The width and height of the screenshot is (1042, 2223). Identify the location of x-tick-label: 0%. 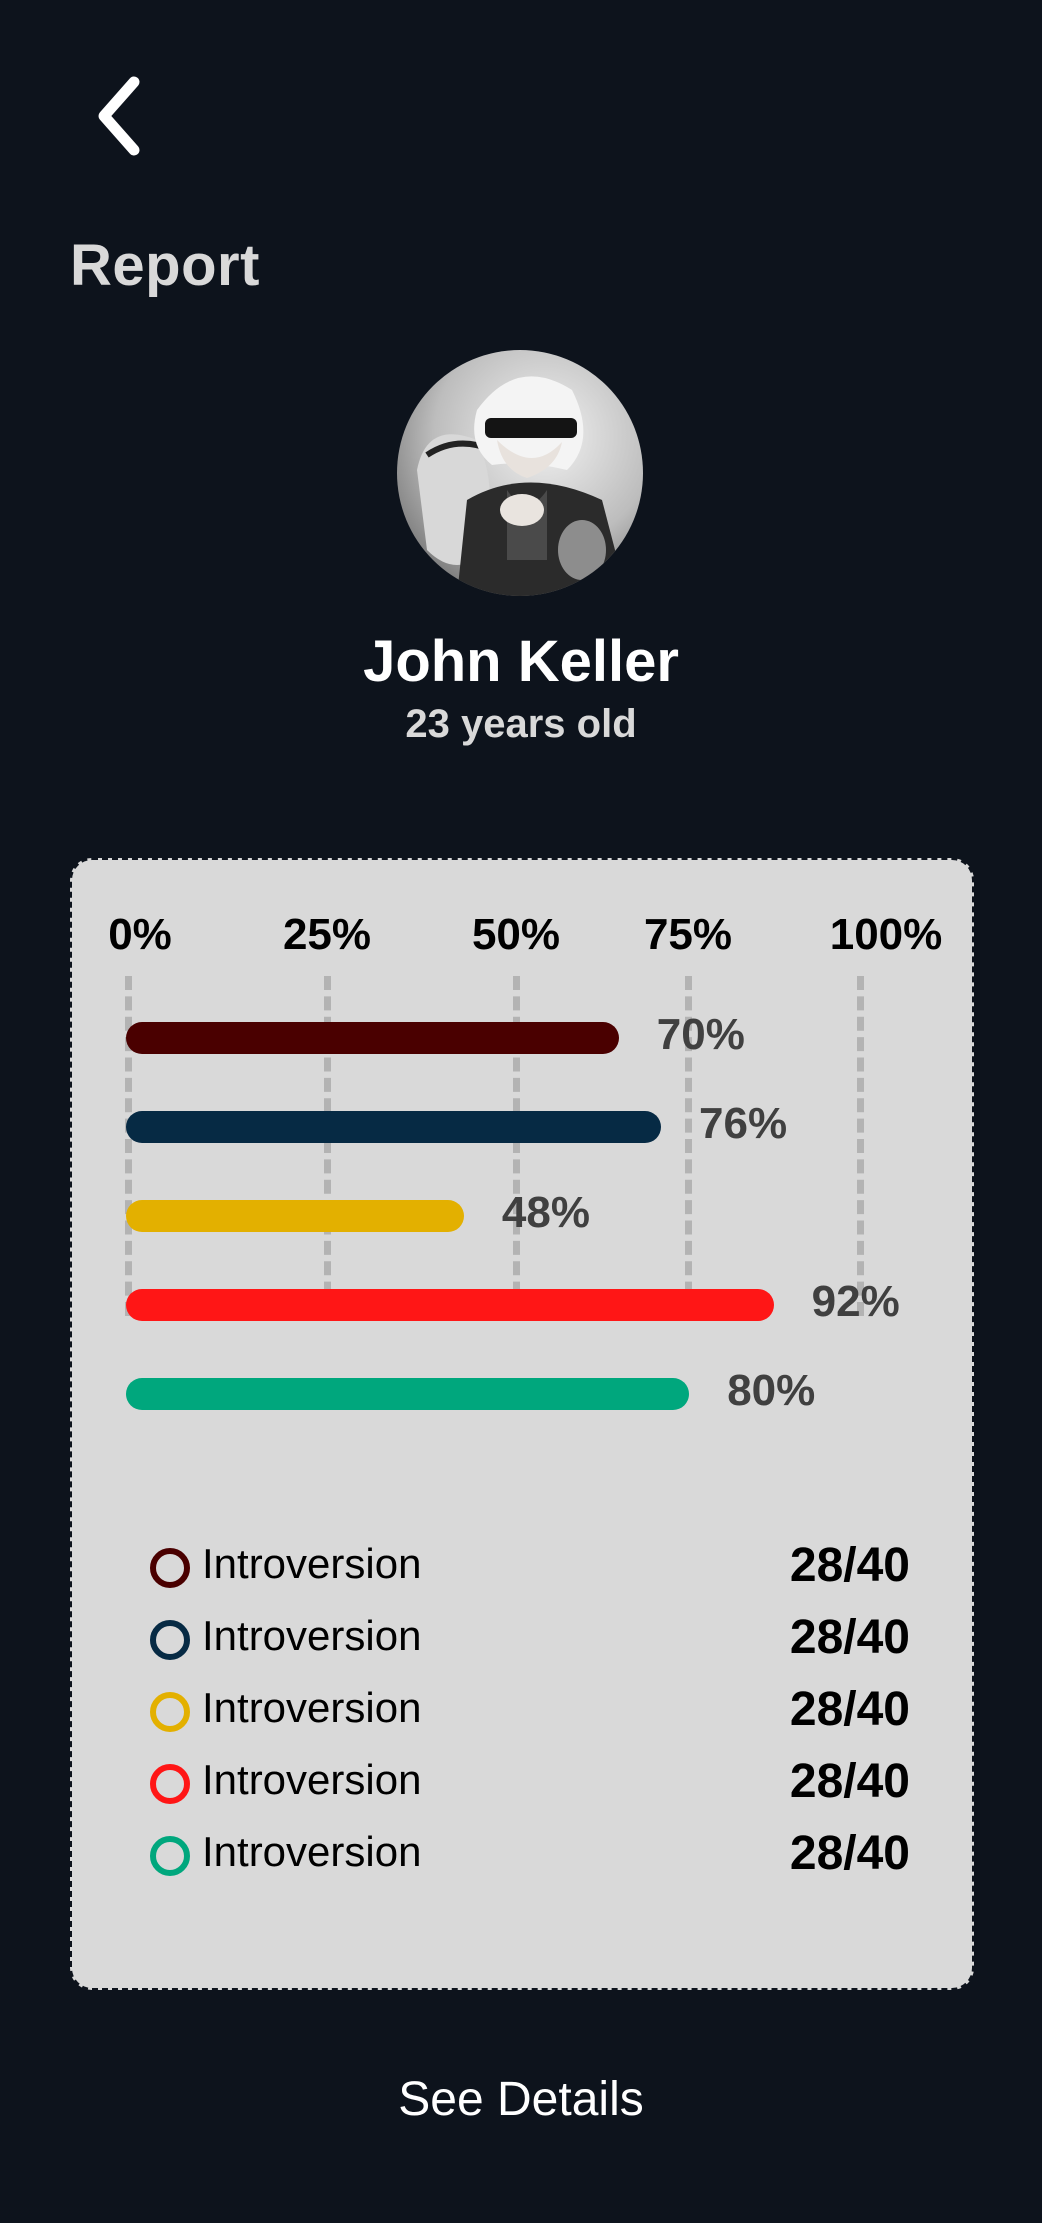
(140, 934).